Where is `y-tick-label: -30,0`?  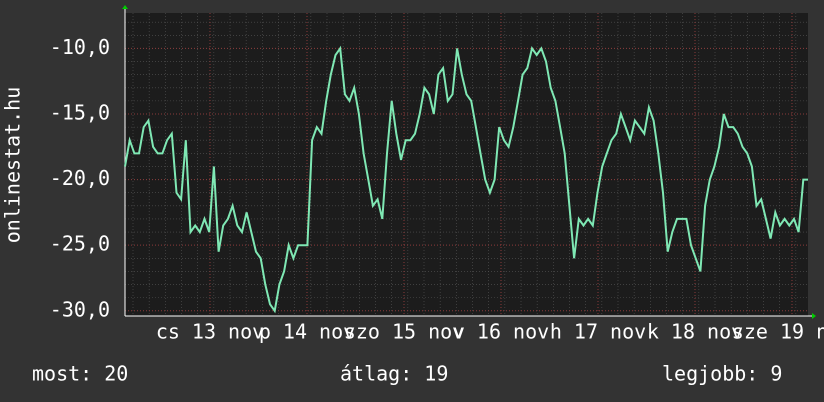
y-tick-label: -30,0 is located at coordinates (80, 309).